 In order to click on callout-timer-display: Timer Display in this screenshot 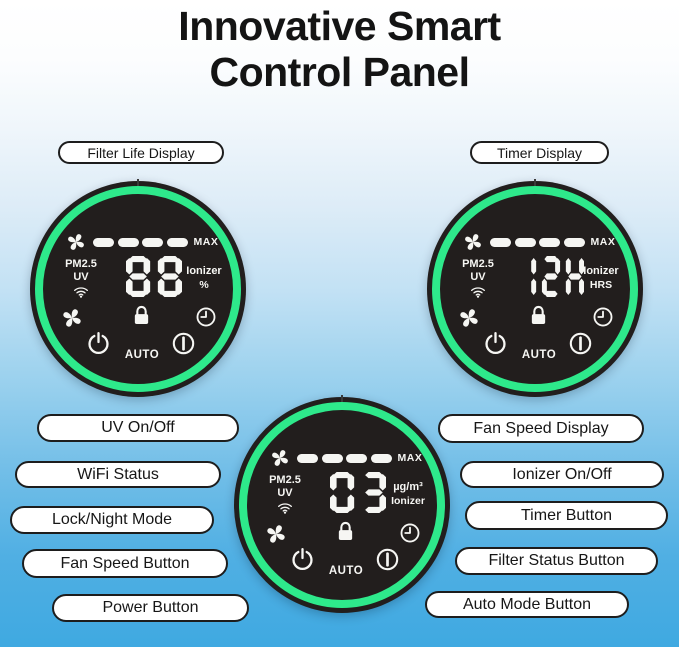, I will do `click(539, 152)`.